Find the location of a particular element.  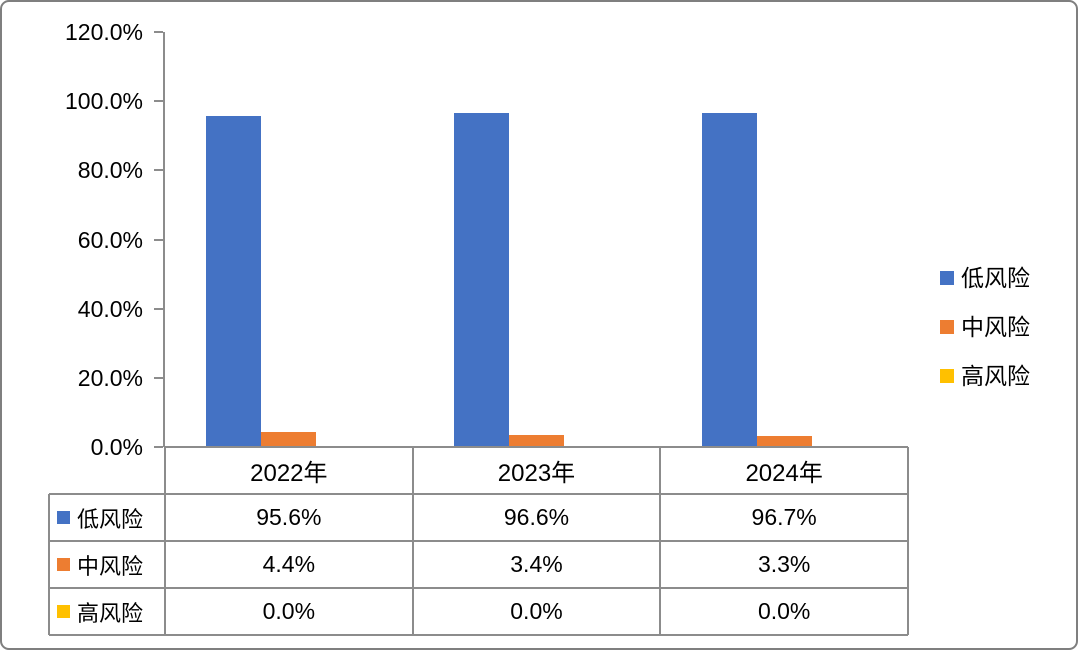

y-tick-label: 40.0% is located at coordinates (110, 308).